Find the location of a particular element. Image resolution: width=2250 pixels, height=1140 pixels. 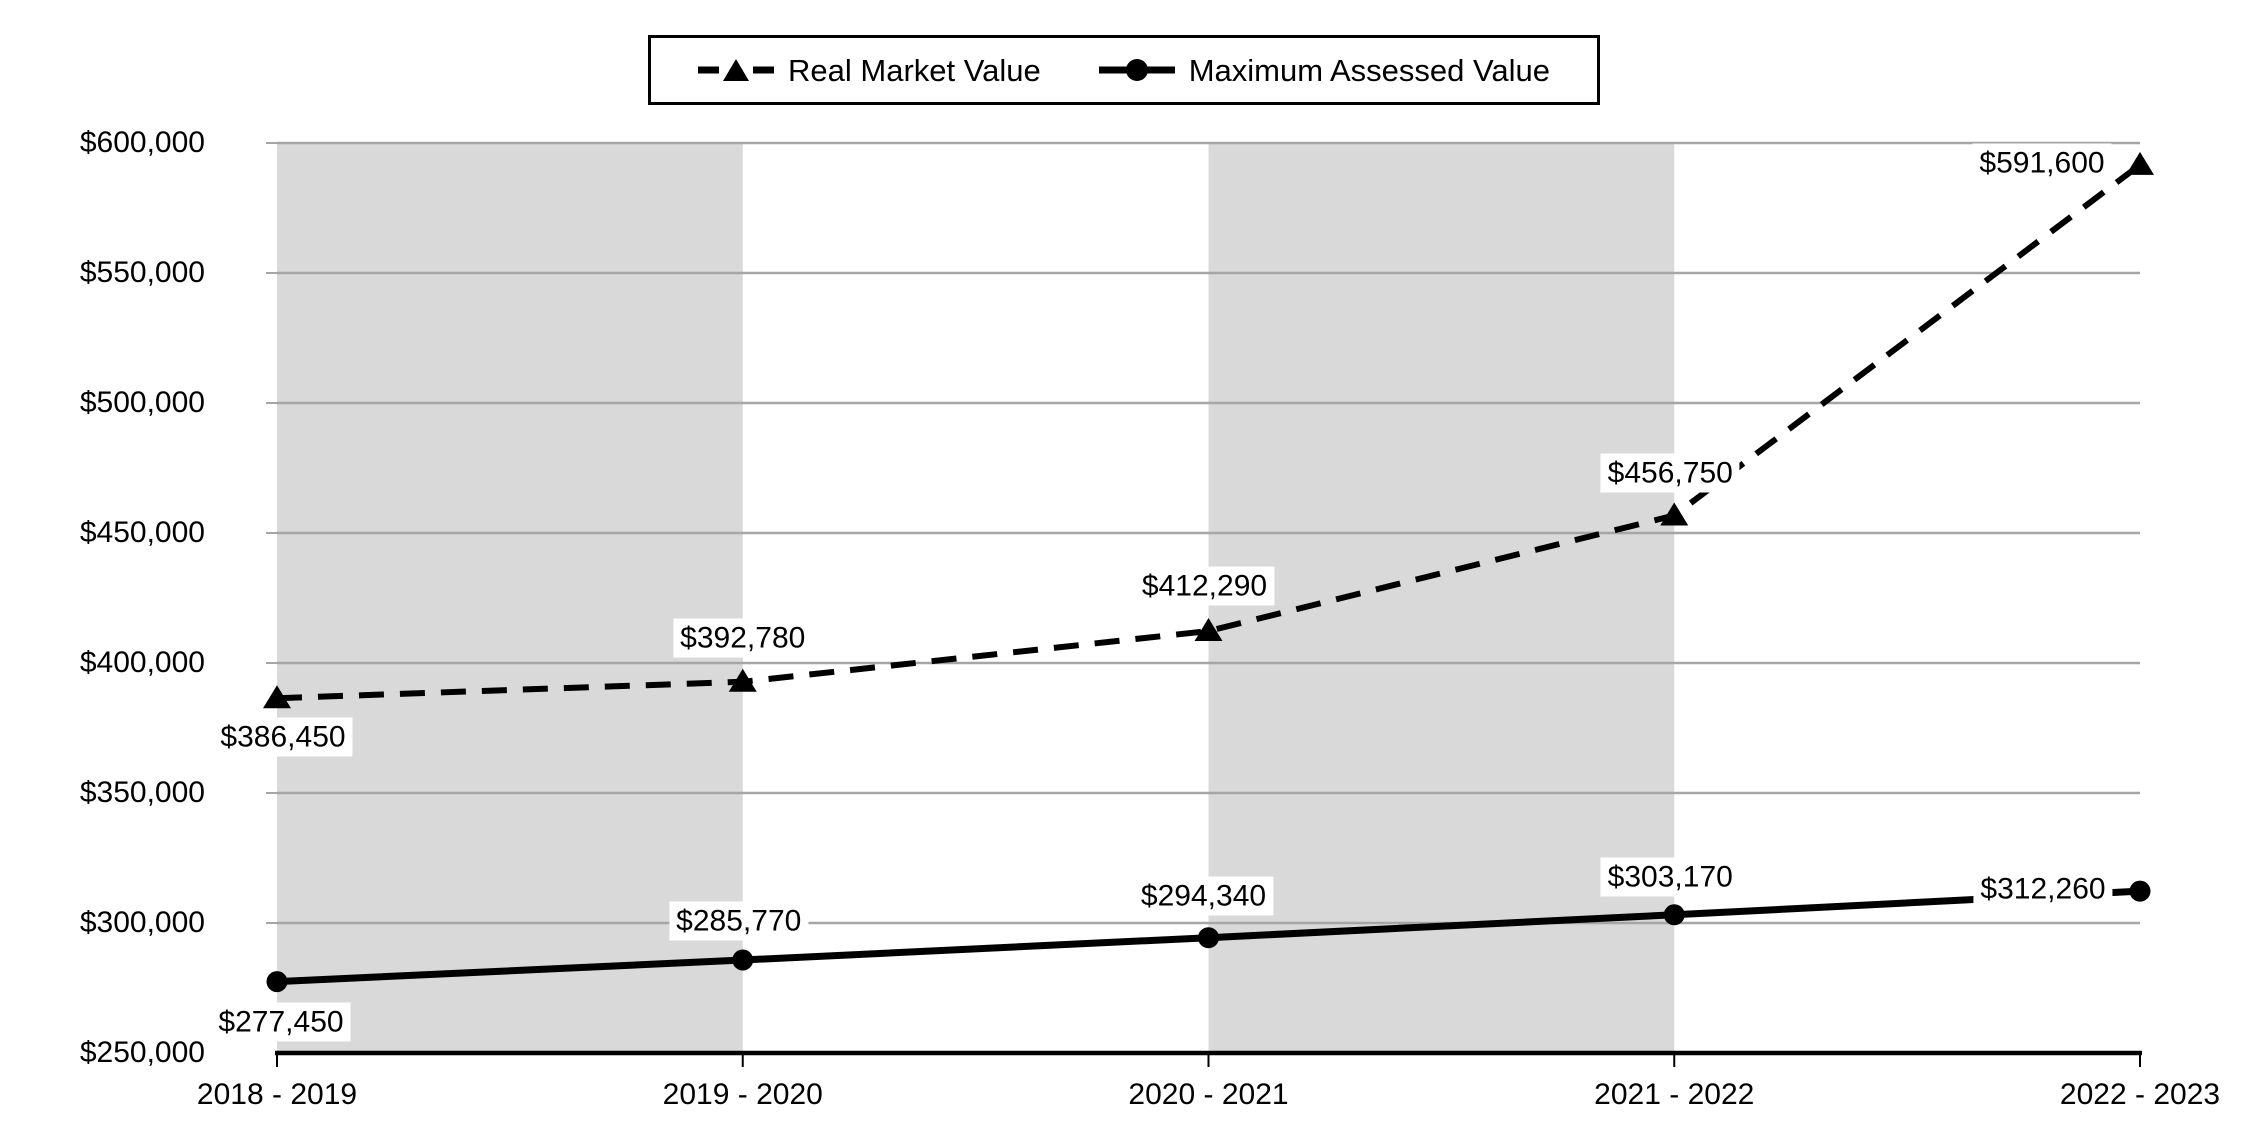

x-axis-tick-label: 2019 - 2020 is located at coordinates (742, 1094).